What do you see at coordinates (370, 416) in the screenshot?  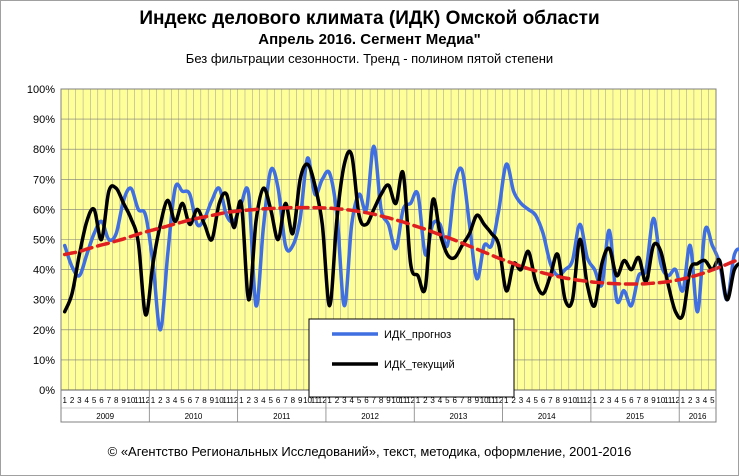 I see `year-tick-label: 2012` at bounding box center [370, 416].